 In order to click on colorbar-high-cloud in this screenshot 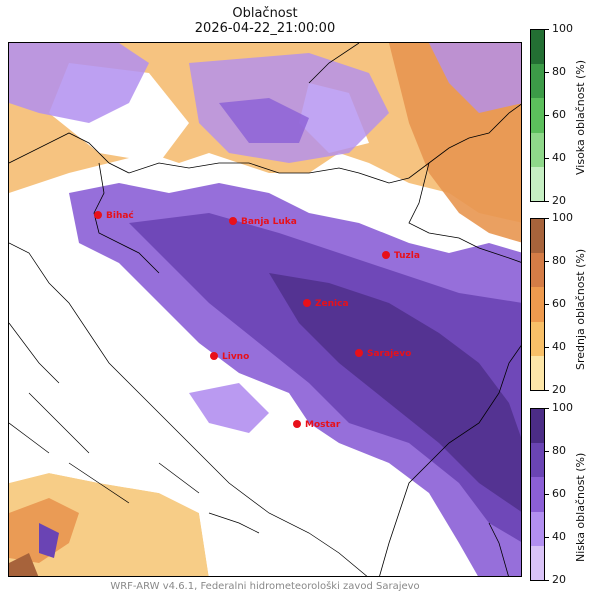, I will do `click(537, 115)`.